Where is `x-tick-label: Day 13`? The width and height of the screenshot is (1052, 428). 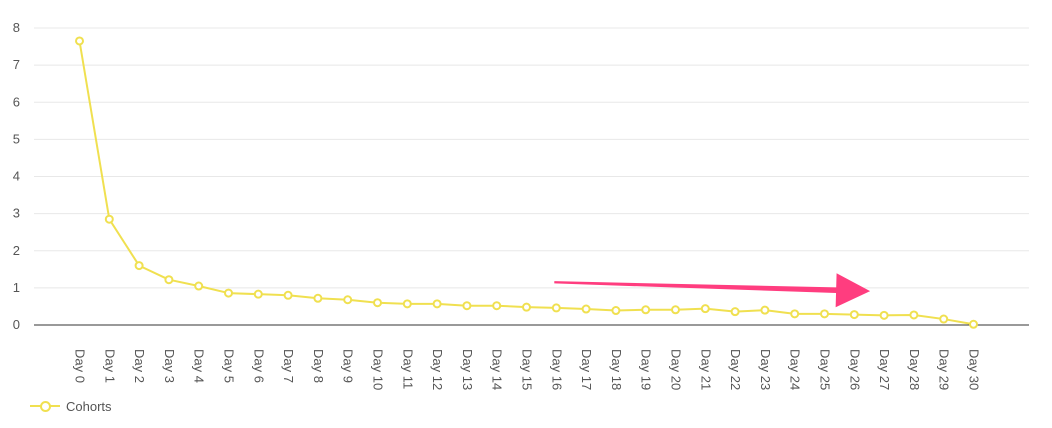
x-tick-label: Day 13 is located at coordinates (467, 369).